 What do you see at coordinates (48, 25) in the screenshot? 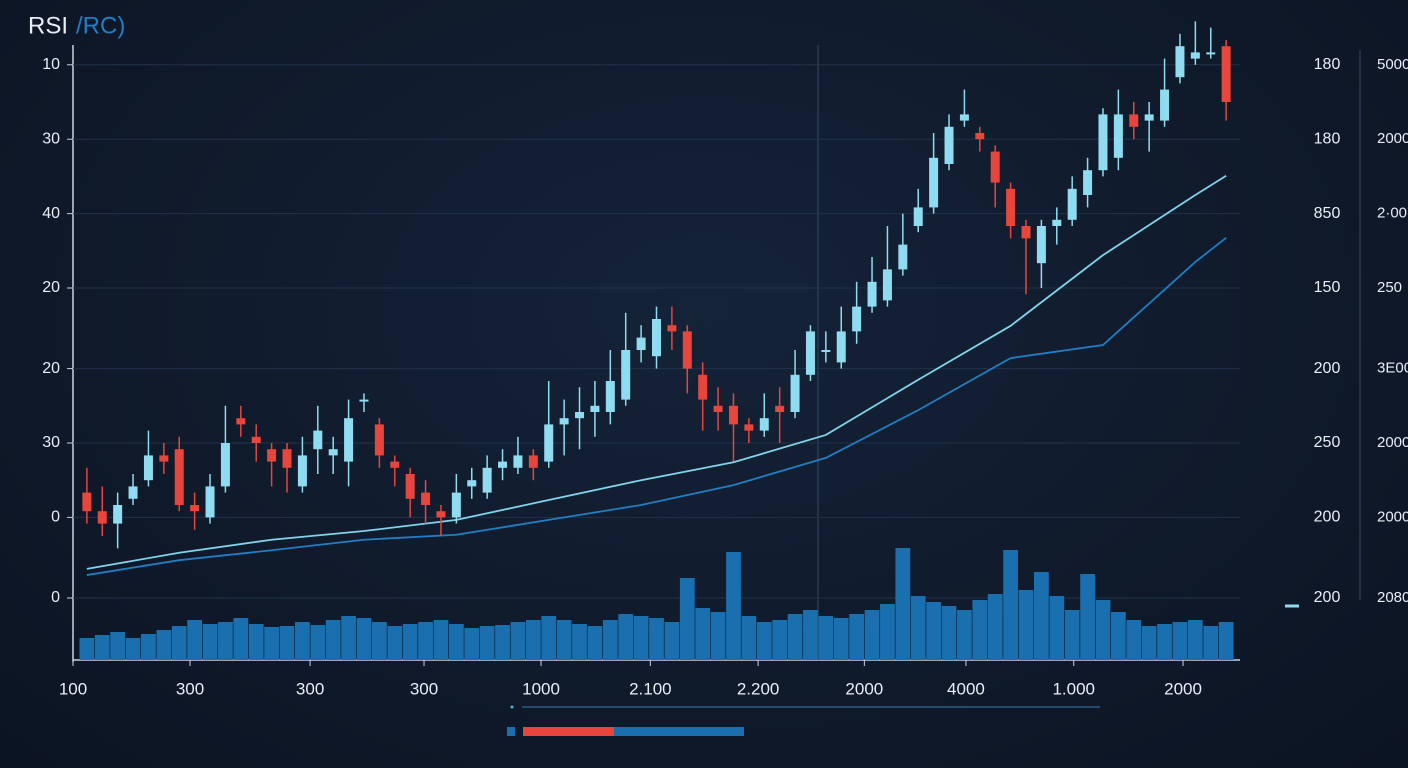
I see `chart-title: RSI` at bounding box center [48, 25].